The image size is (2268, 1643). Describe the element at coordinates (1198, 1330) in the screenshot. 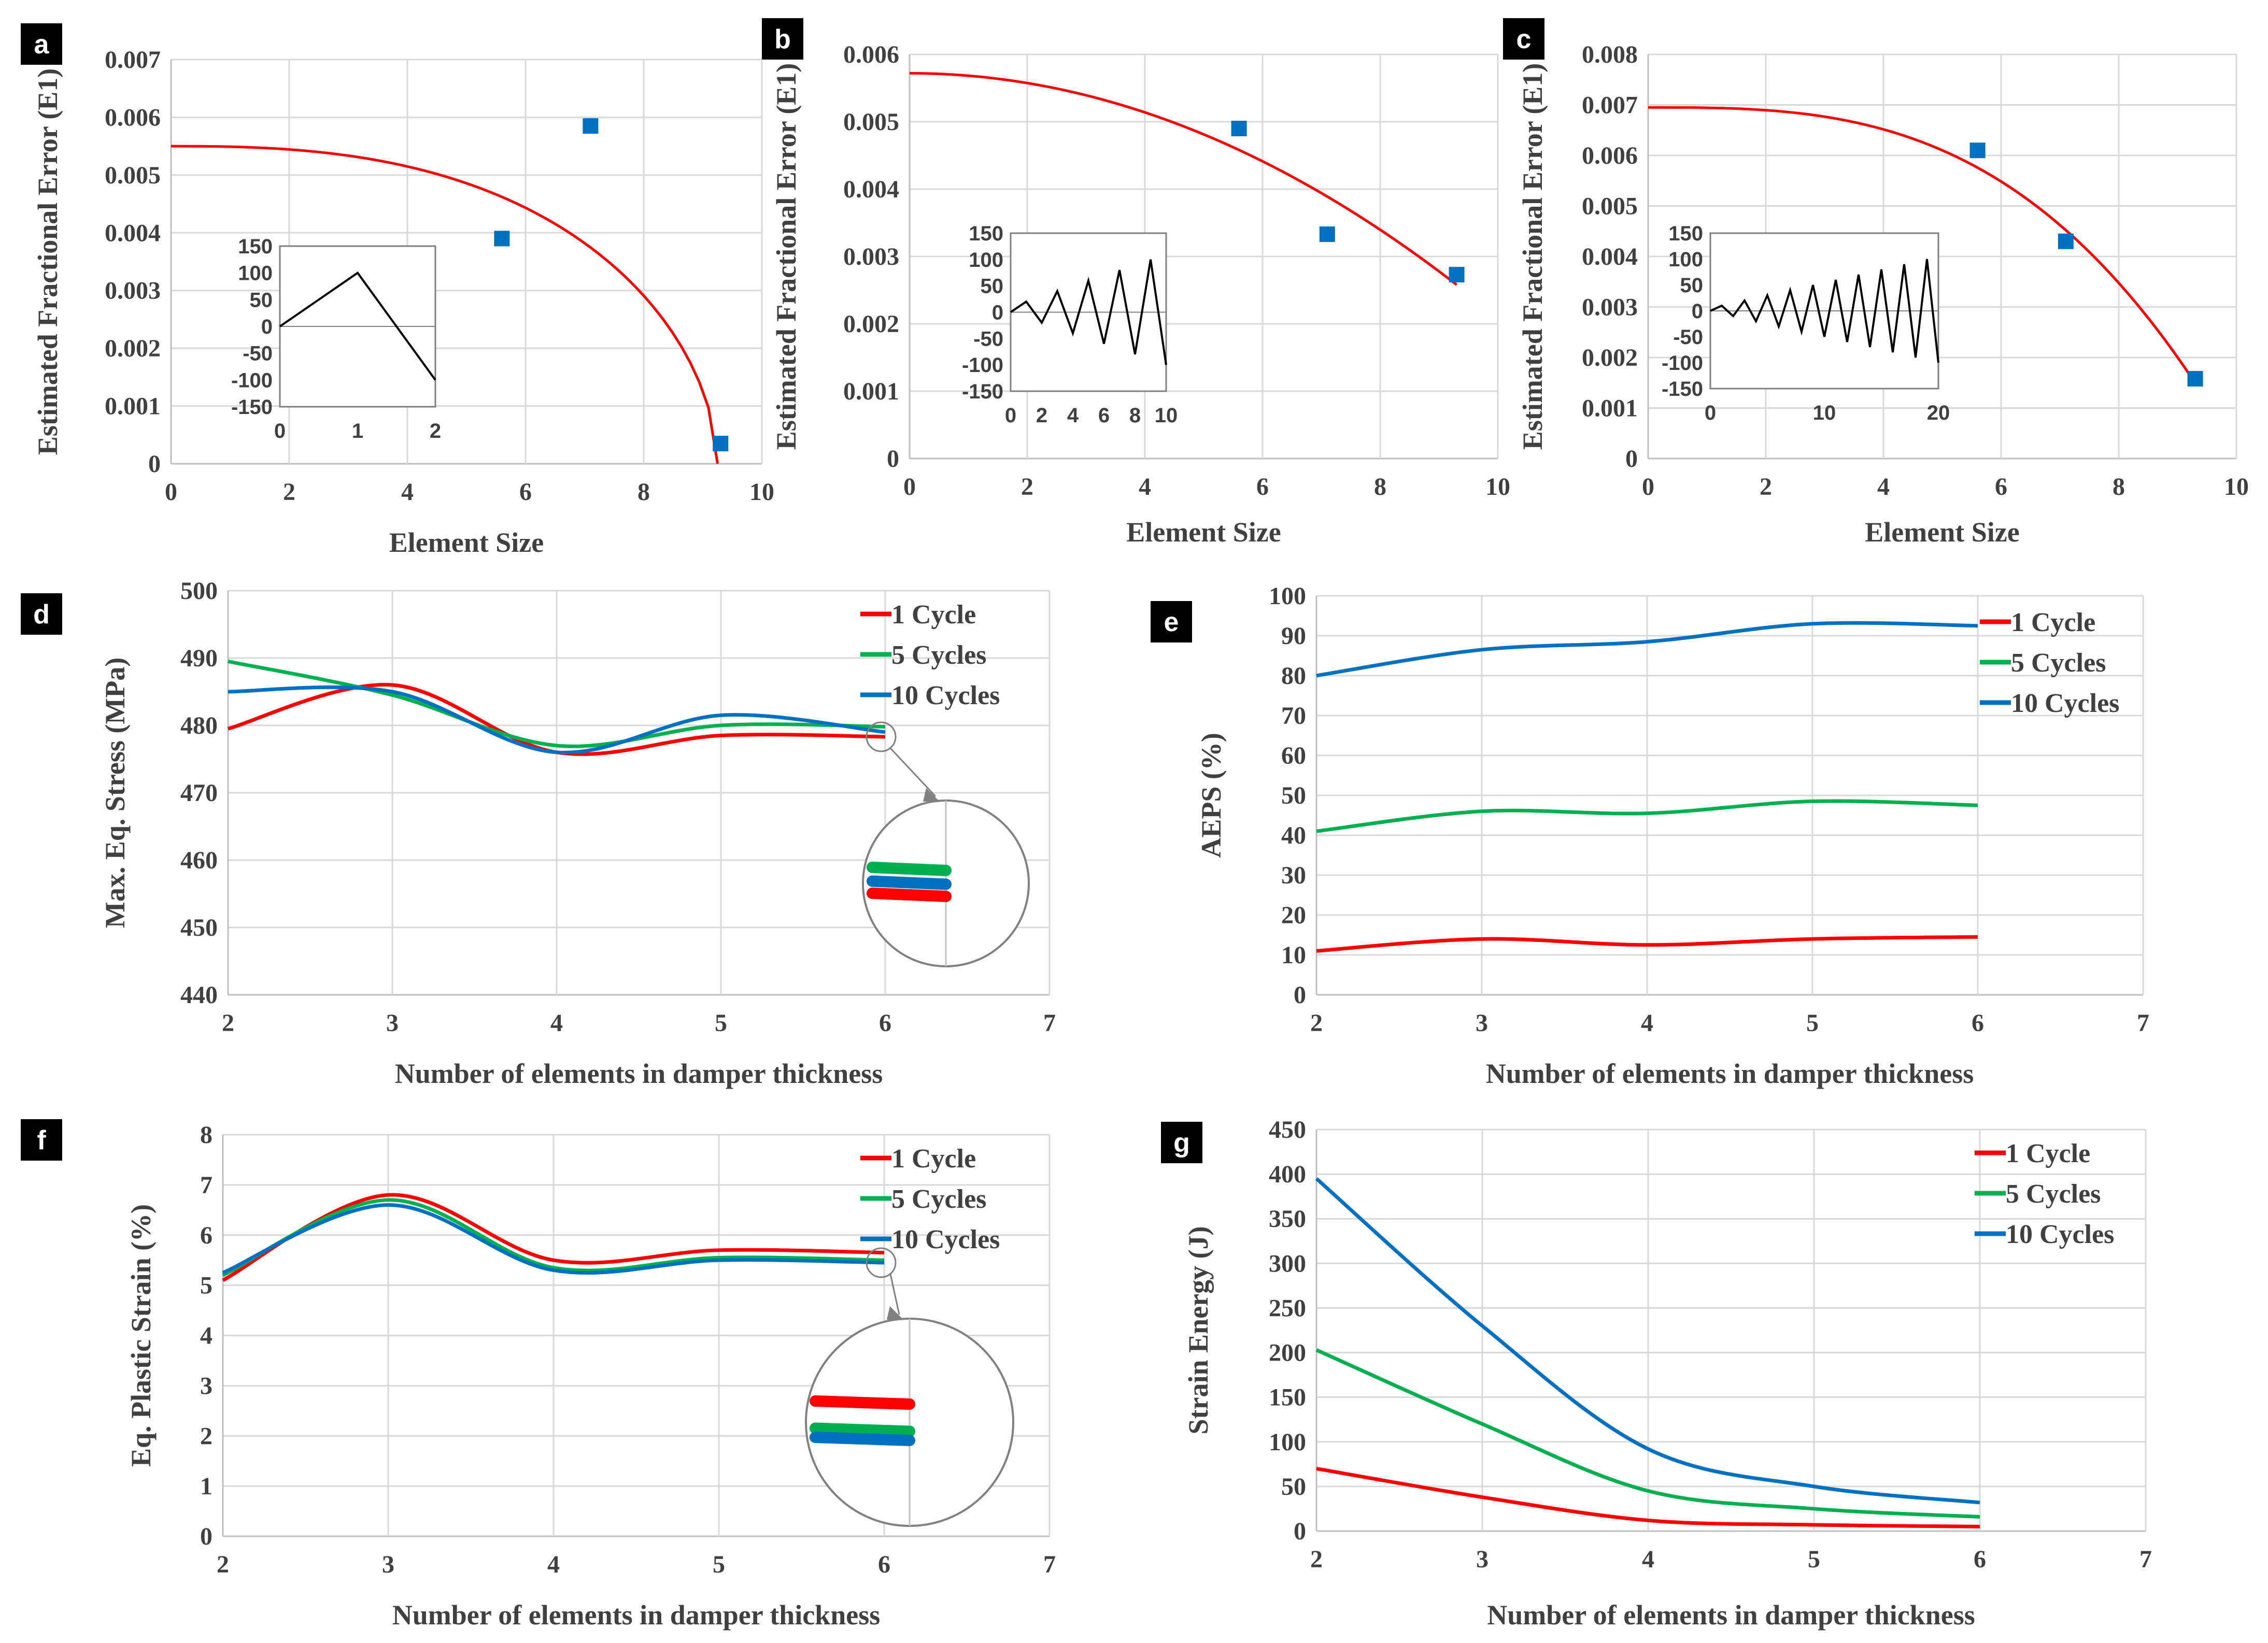

I see `y-axis-title: Strain Energy (J)` at that location.